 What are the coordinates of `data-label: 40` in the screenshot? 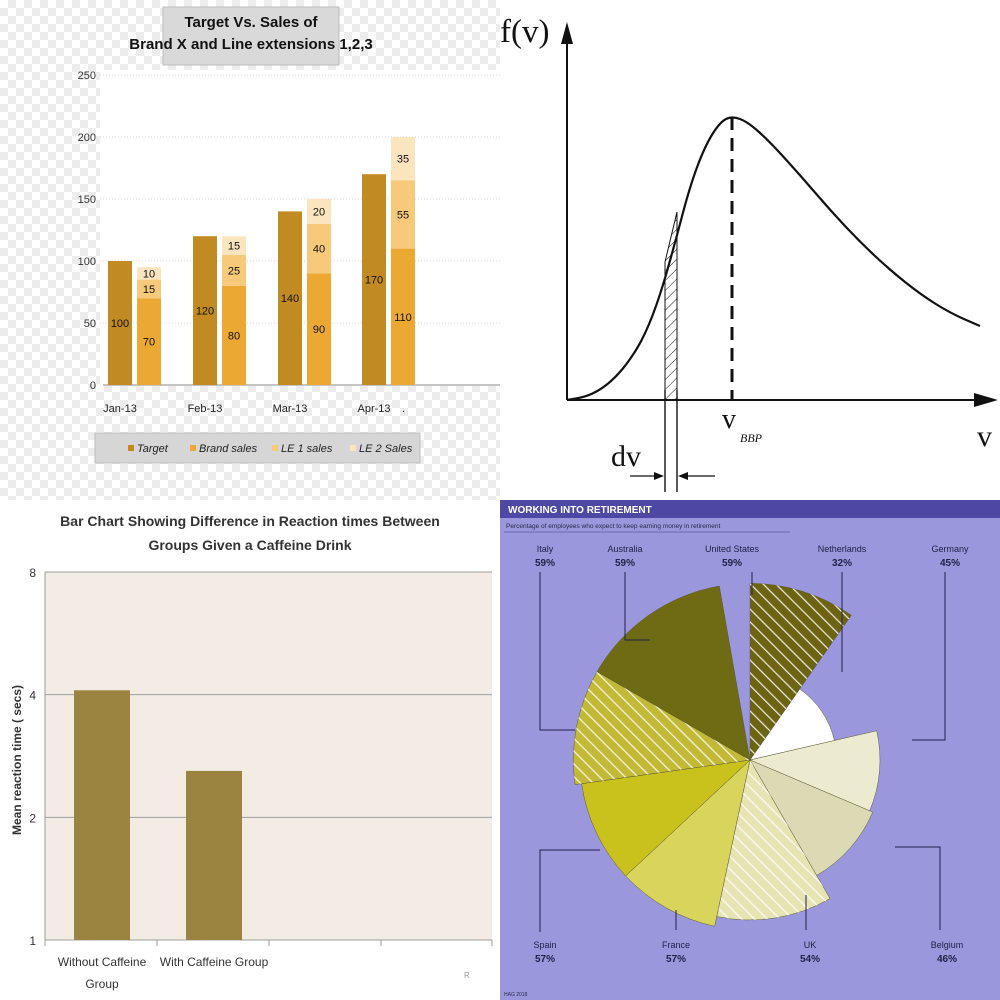 It's located at (319, 250).